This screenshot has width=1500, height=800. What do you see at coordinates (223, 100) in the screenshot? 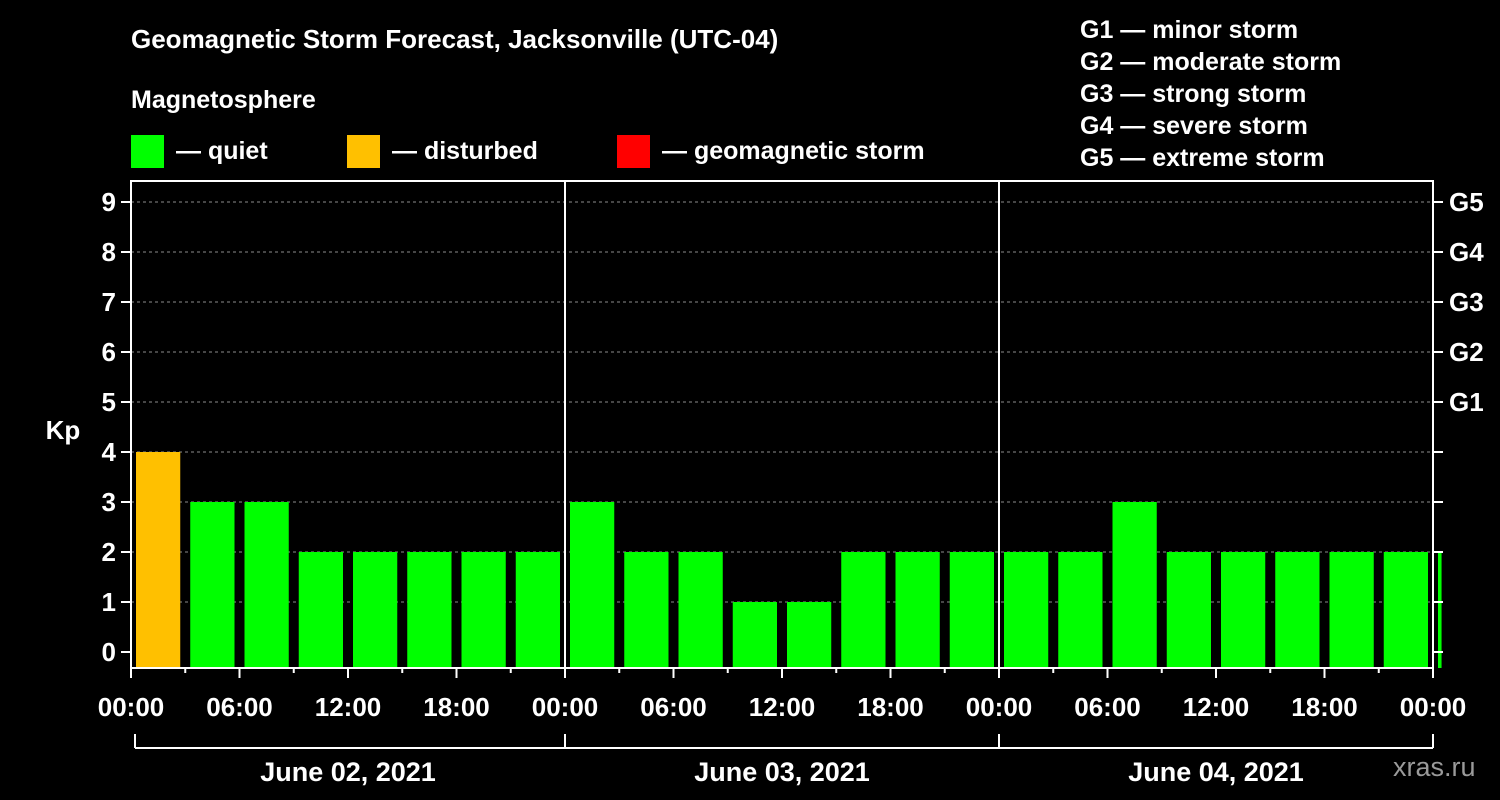
I see `legend-subtitle: Magnetosphere` at bounding box center [223, 100].